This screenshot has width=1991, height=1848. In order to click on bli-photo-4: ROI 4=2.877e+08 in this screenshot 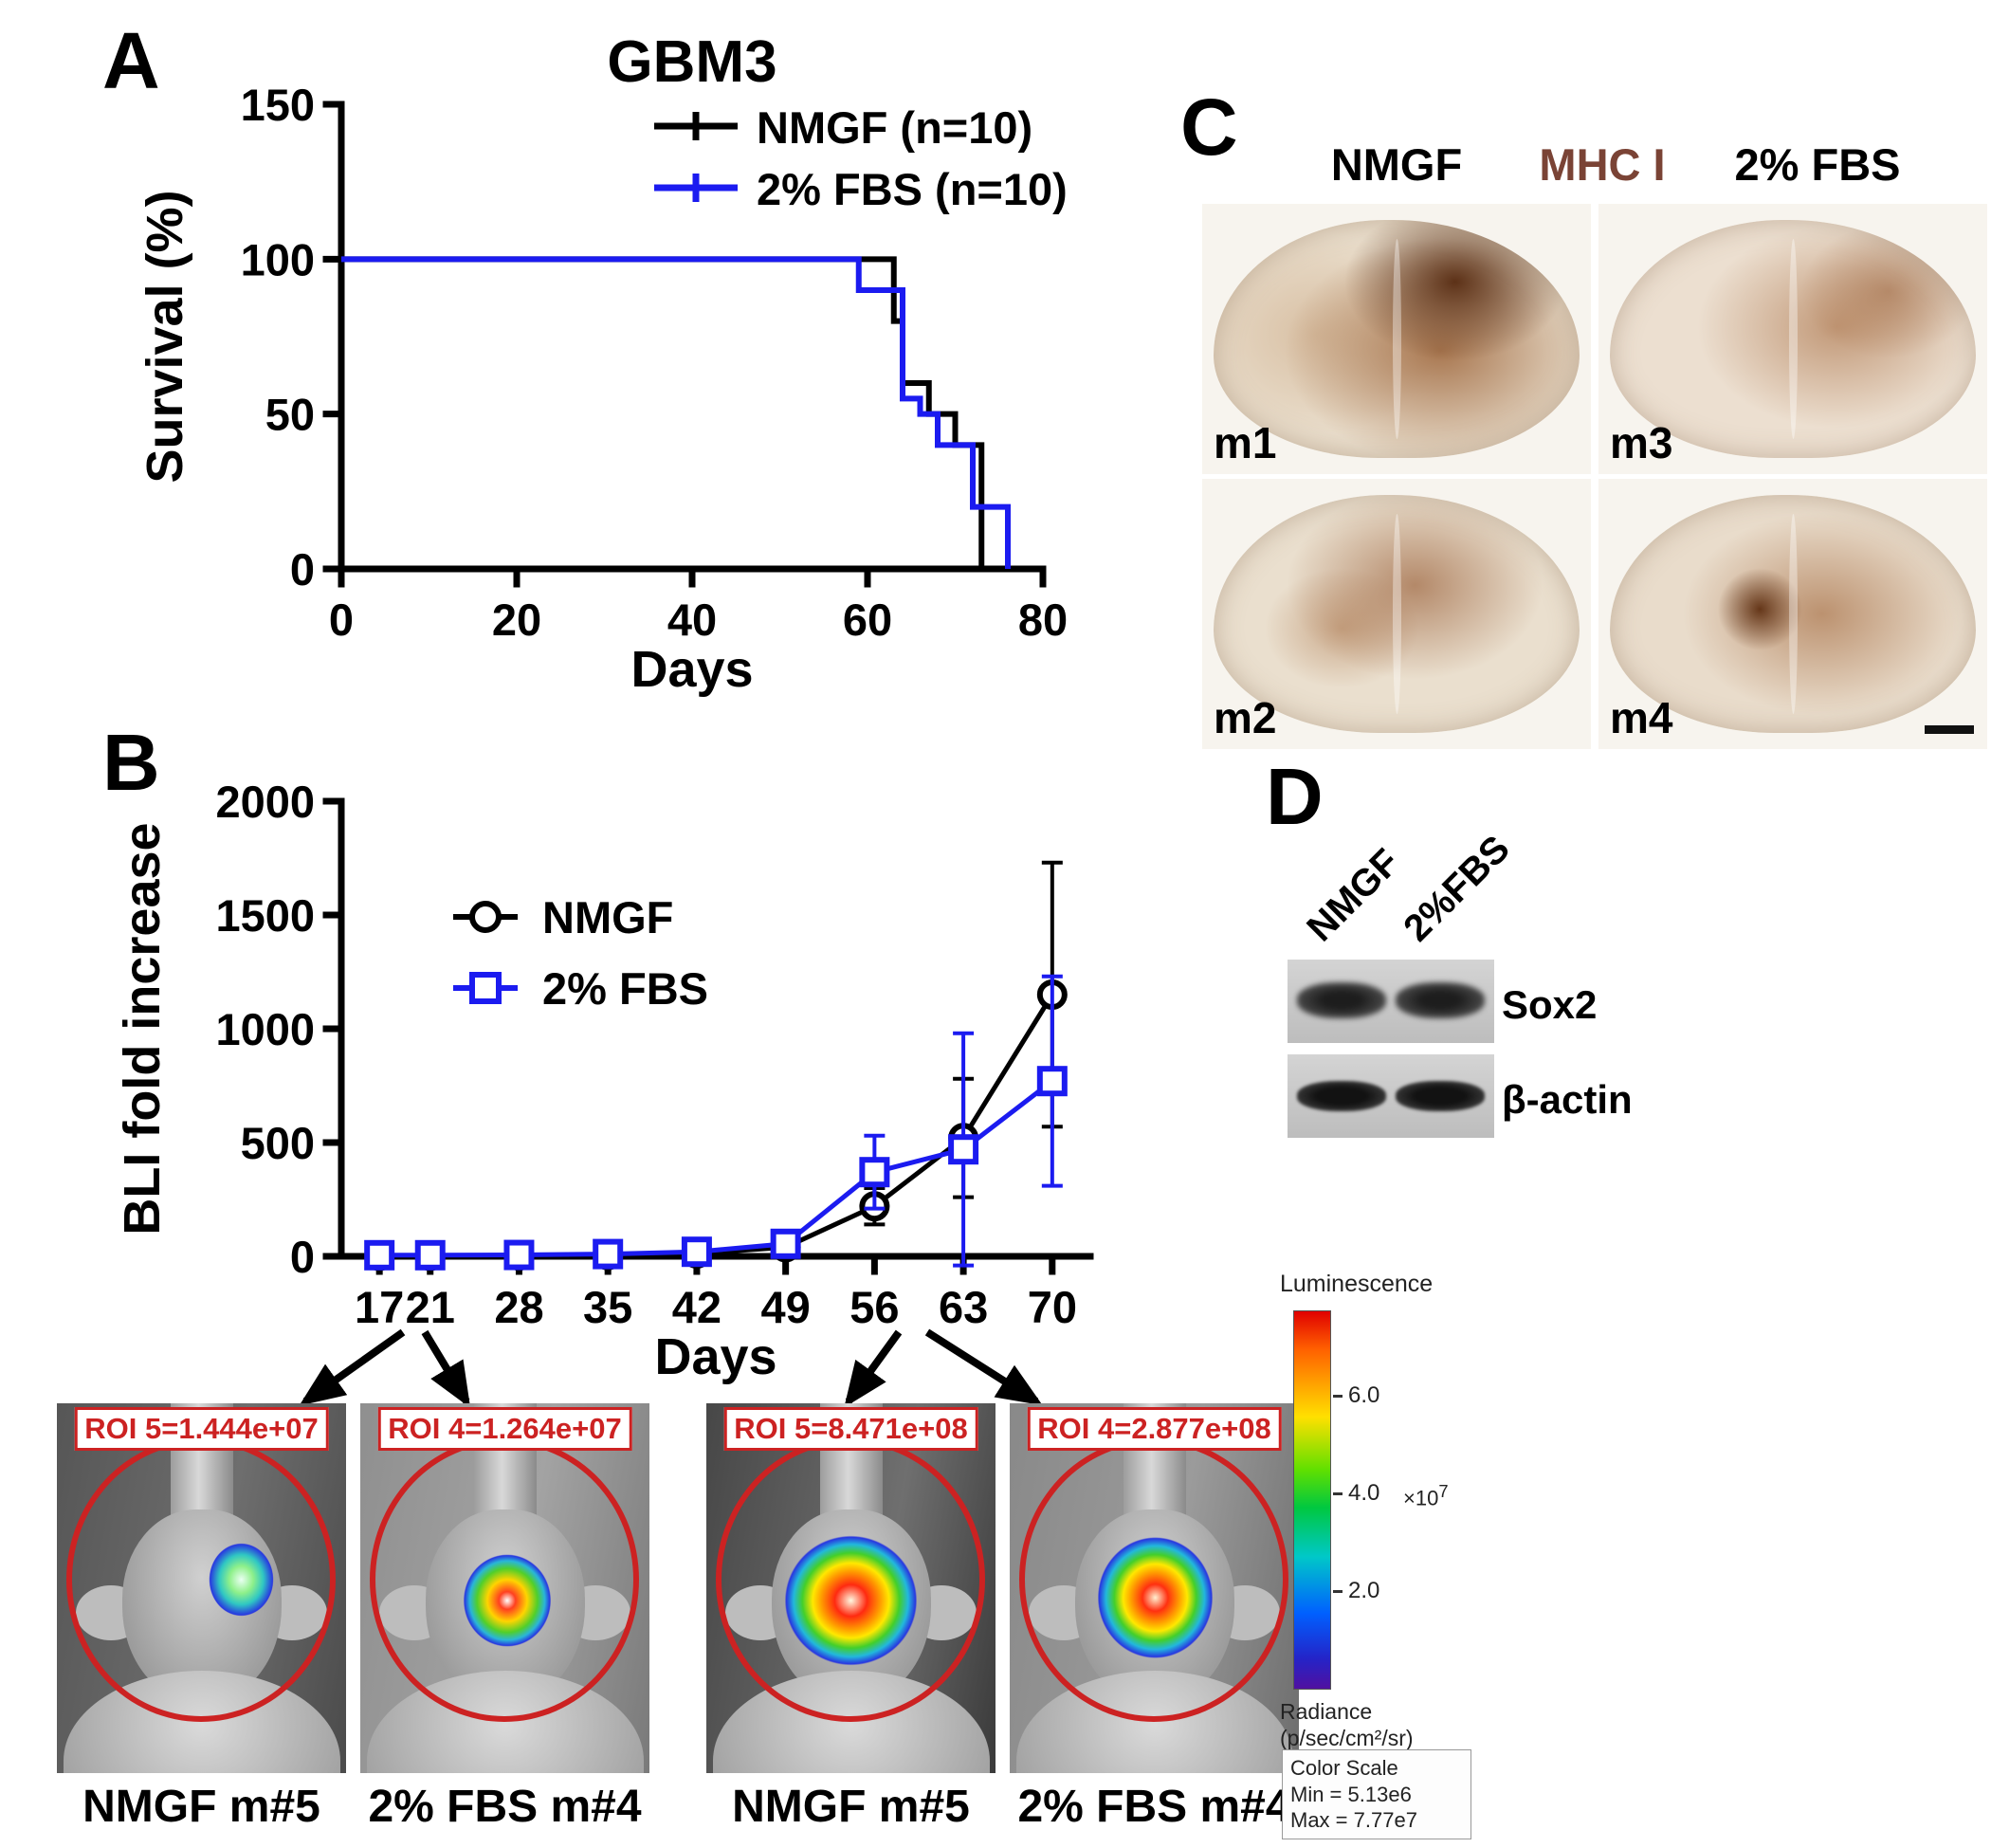, I will do `click(1154, 1588)`.